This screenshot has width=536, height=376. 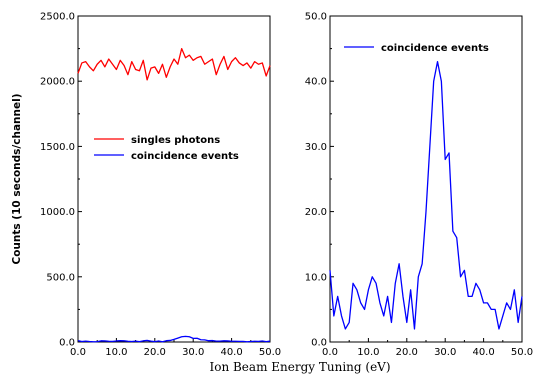 I want to click on y-tick-label-right: 10.0, so click(x=316, y=277).